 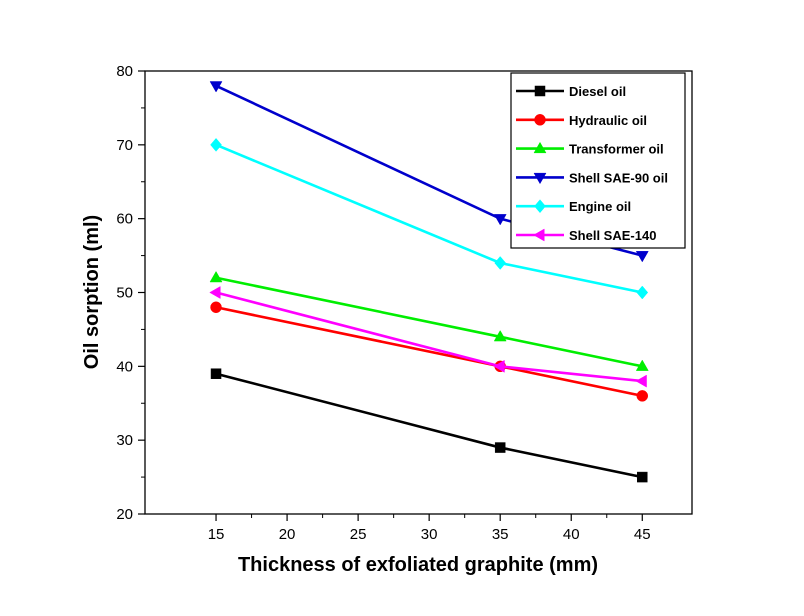 I want to click on series-diesel-oil, so click(x=429, y=425).